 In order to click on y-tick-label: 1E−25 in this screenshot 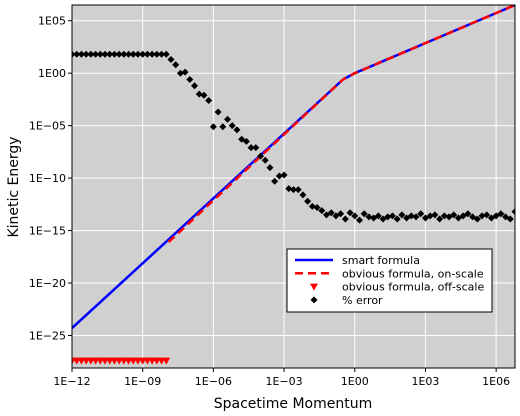, I will do `click(47, 335)`.